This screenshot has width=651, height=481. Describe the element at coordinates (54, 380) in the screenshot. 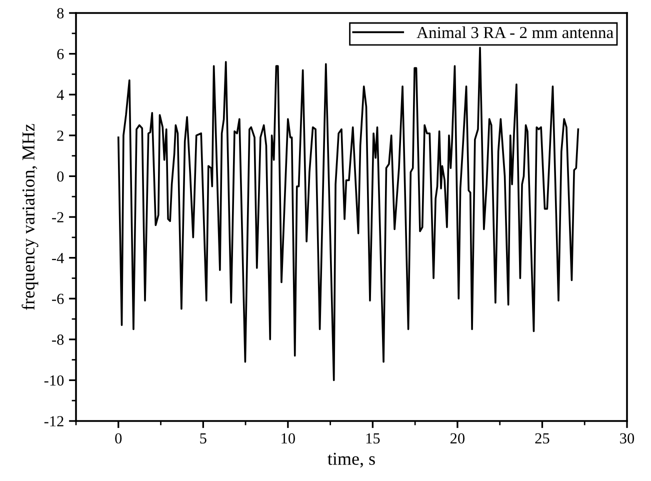

I see `y-tick-label: -10` at that location.